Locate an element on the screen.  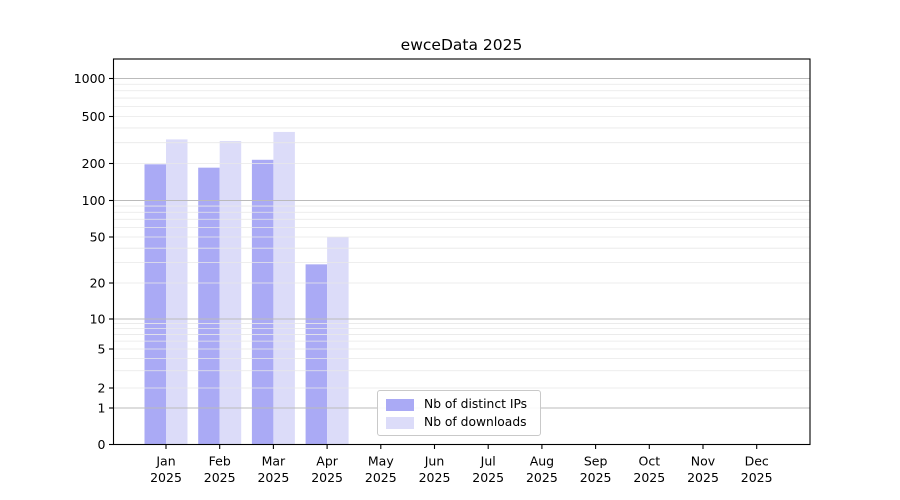
y-axis-tick-label: 1000 is located at coordinates (90, 78).